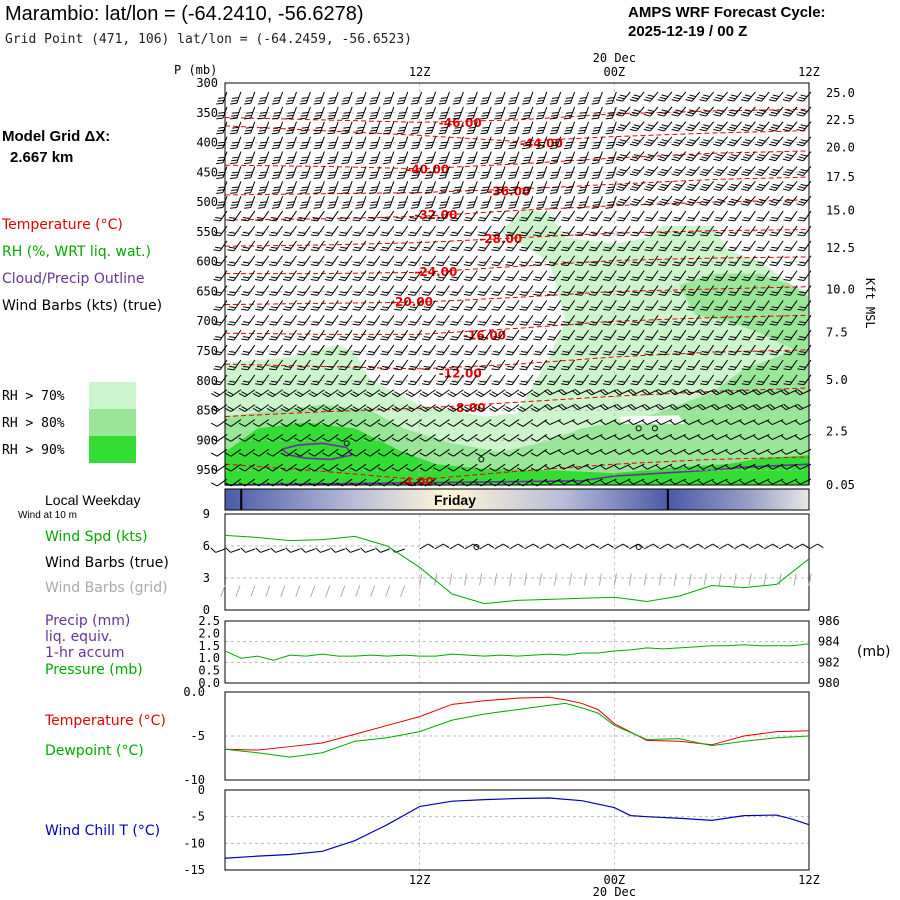 The height and width of the screenshot is (900, 900). What do you see at coordinates (840, 248) in the screenshot?
I see `height-tick-label: 12.5` at bounding box center [840, 248].